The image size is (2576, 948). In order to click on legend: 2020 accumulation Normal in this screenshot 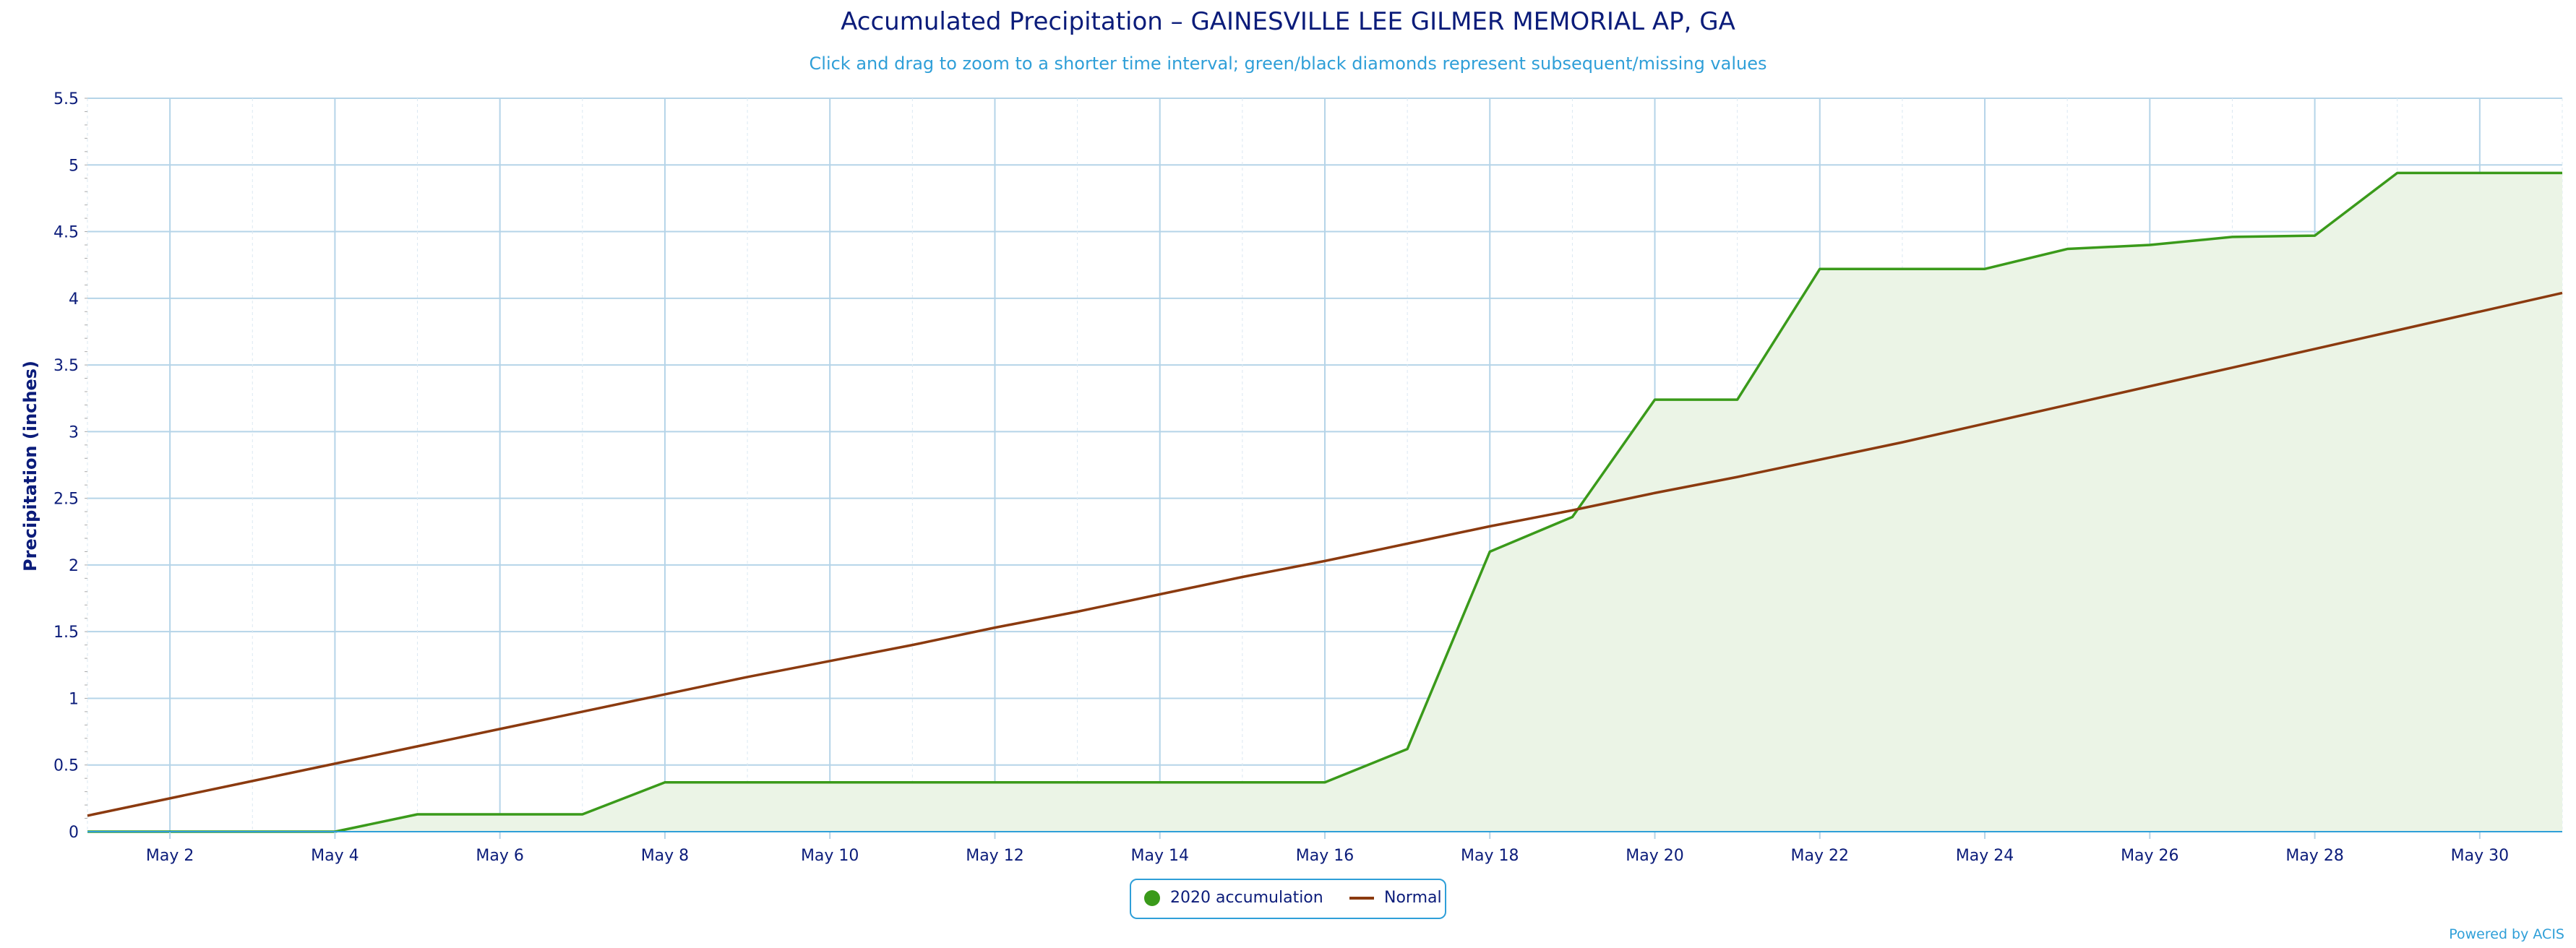, I will do `click(1288, 899)`.